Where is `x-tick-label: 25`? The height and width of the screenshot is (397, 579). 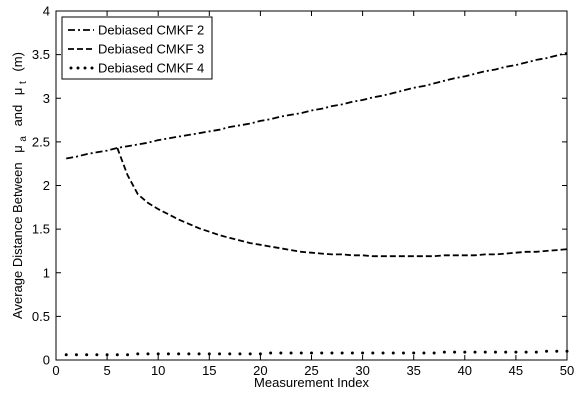
x-tick-label: 25 is located at coordinates (311, 370).